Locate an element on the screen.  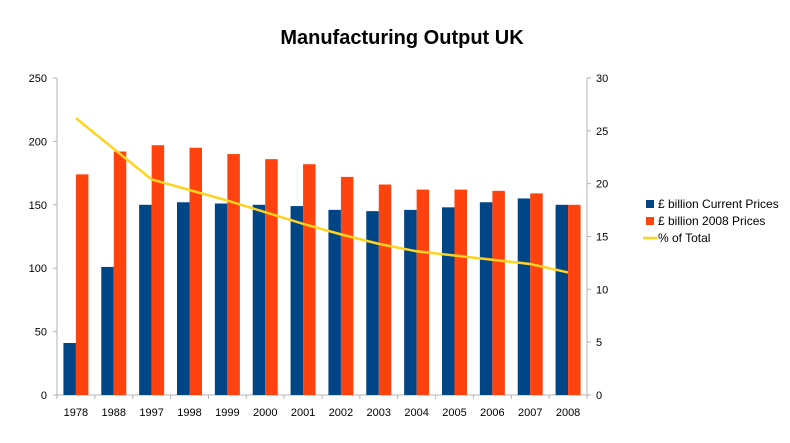
y-left-tick-label: 50 is located at coordinates (41, 333).